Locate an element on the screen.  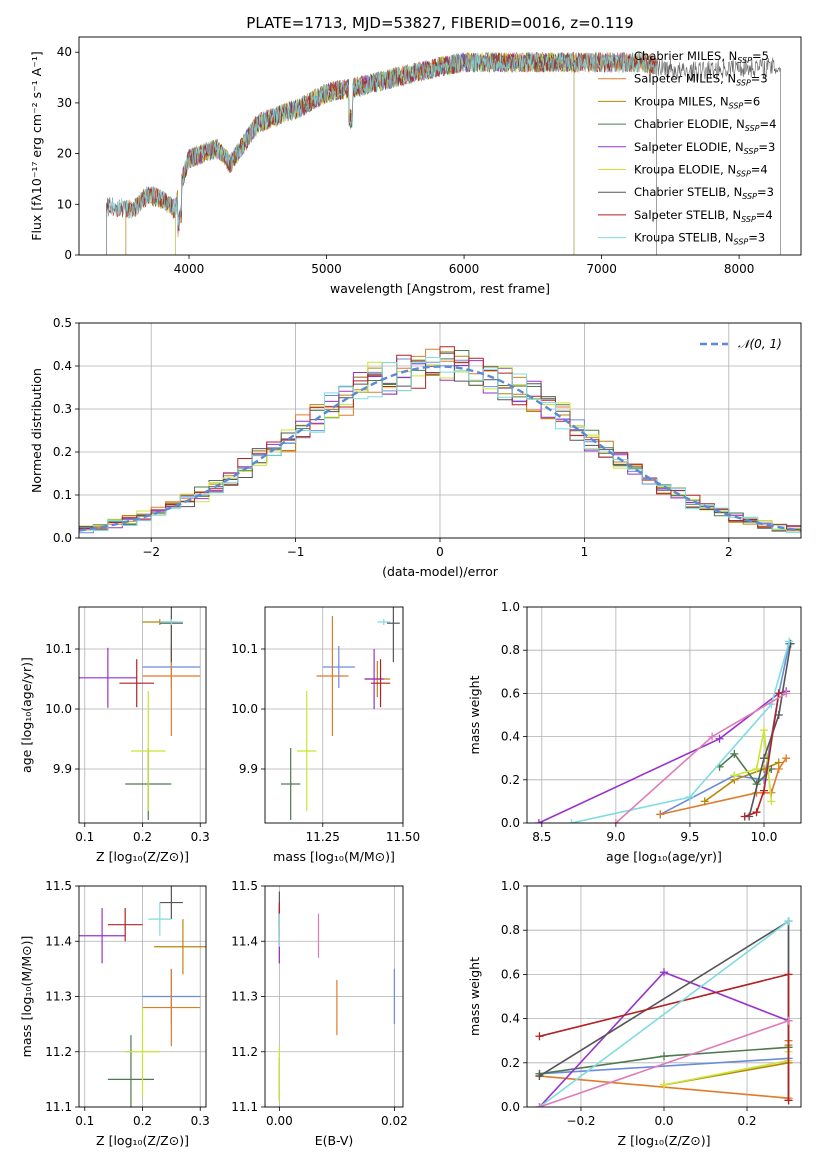
x-tick-label: −2 is located at coordinates (151, 552).